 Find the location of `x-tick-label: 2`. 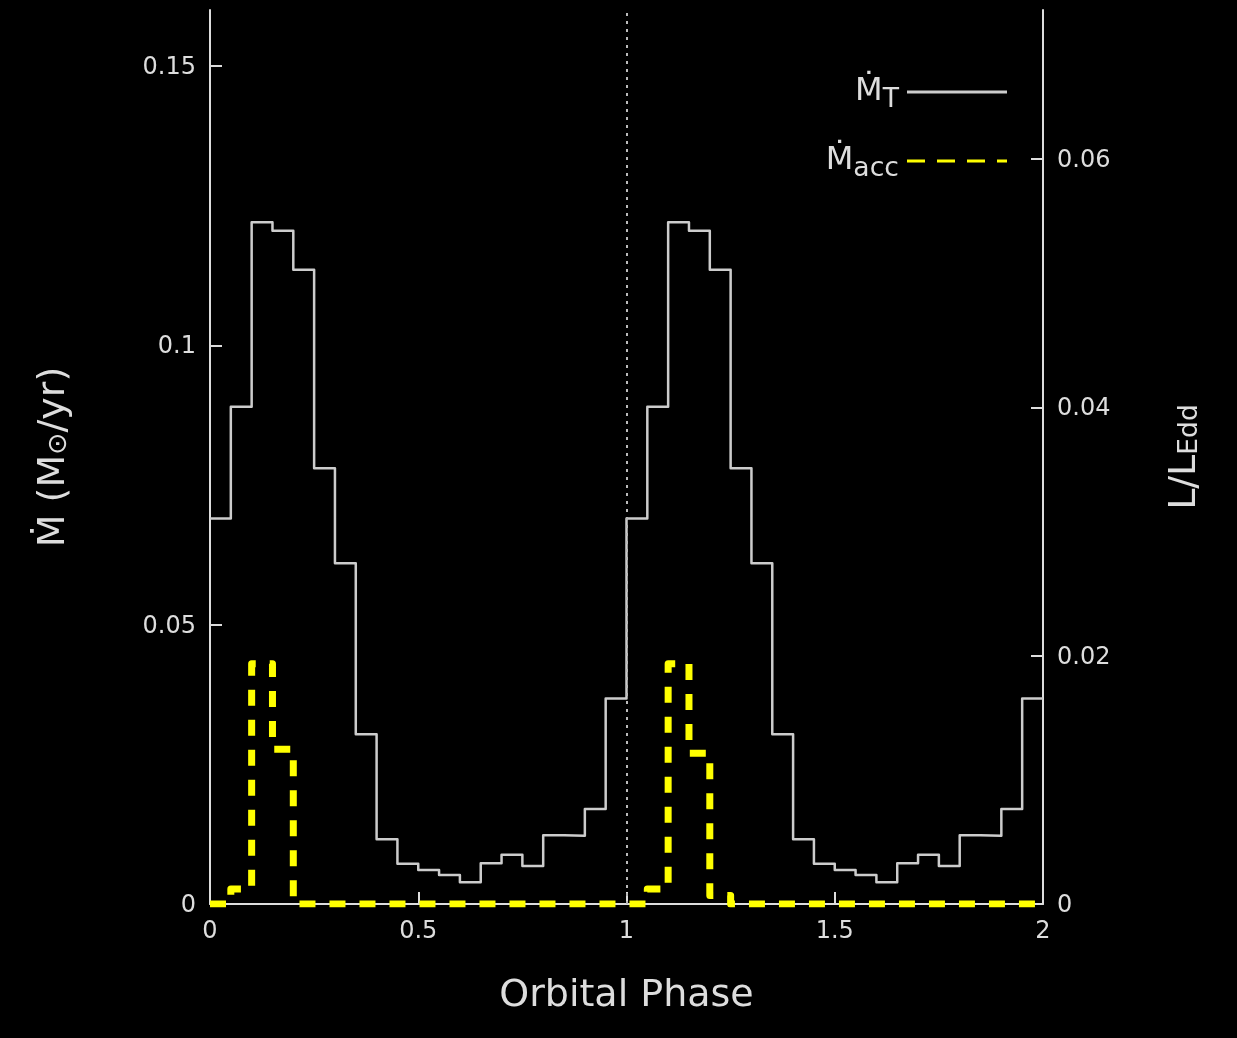

x-tick-label: 2 is located at coordinates (1043, 930).